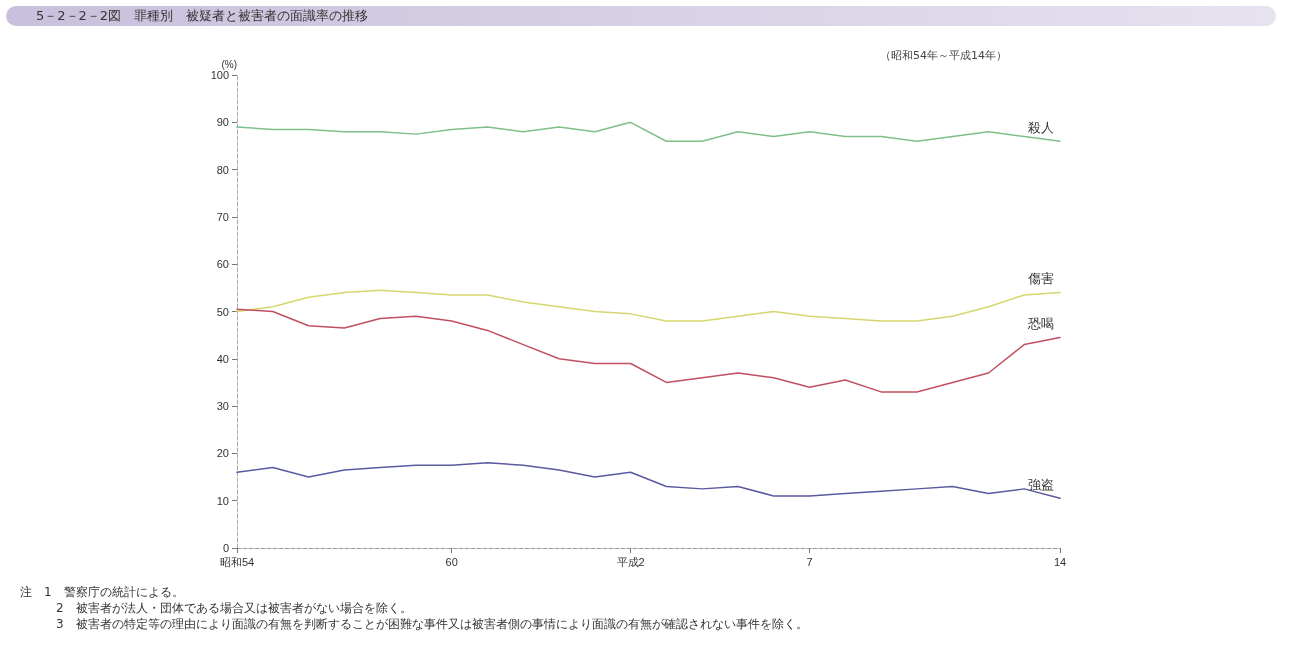 This screenshot has height=664, width=1289. Describe the element at coordinates (102, 592) in the screenshot. I see `text: 注 1 警察庁の統計による。` at that location.